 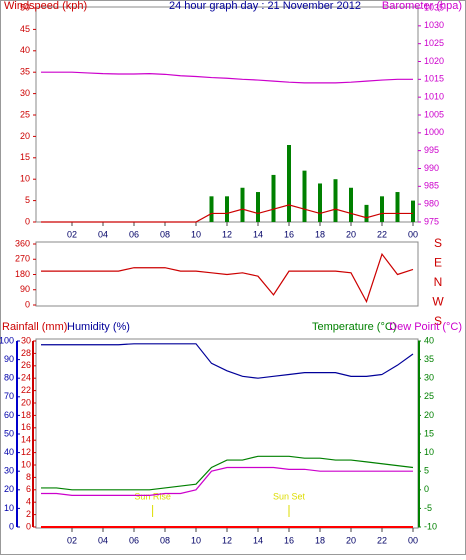 I want to click on y2-tick-label: -5, so click(x=428, y=508).